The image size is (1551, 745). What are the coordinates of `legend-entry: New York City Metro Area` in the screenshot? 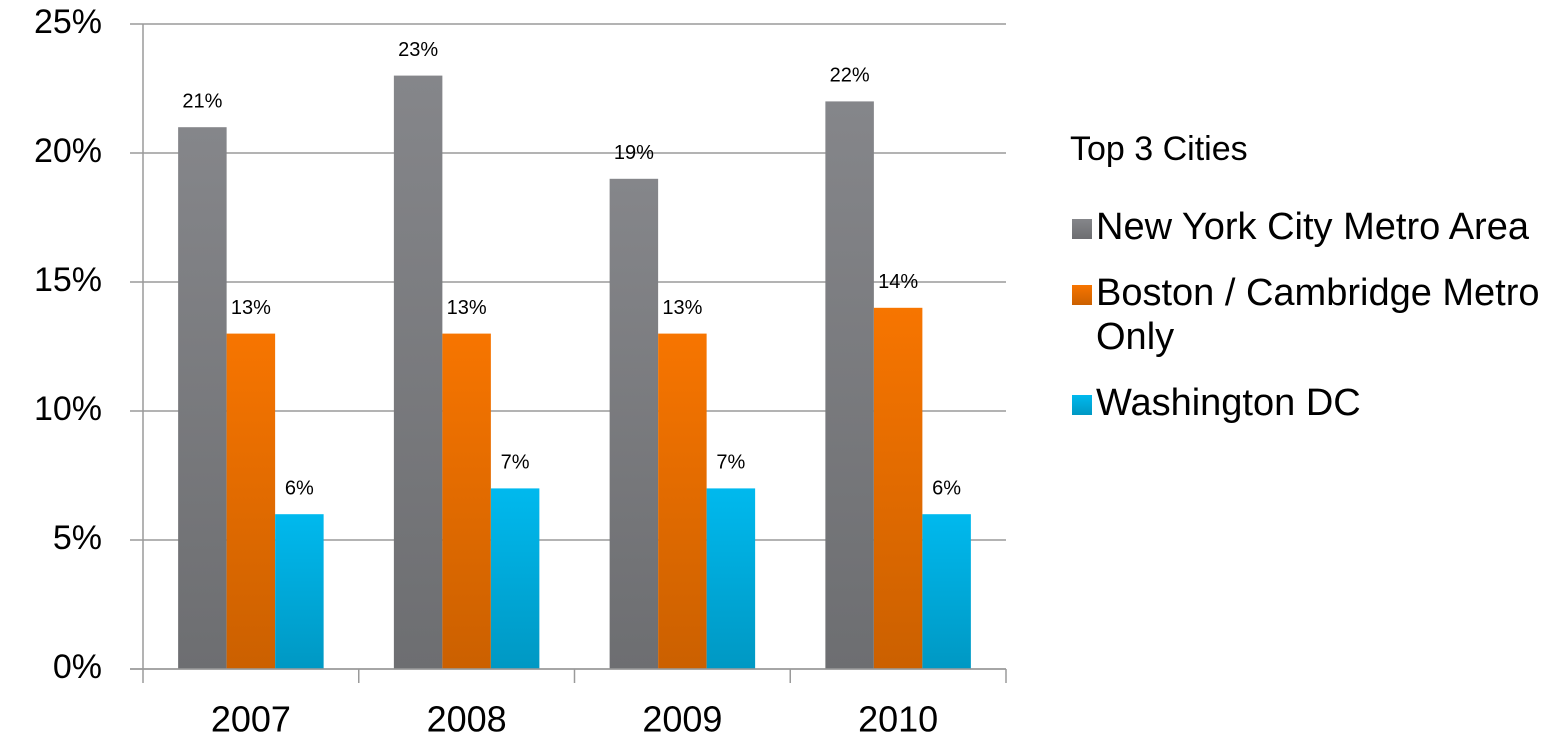 It's located at (1305, 227).